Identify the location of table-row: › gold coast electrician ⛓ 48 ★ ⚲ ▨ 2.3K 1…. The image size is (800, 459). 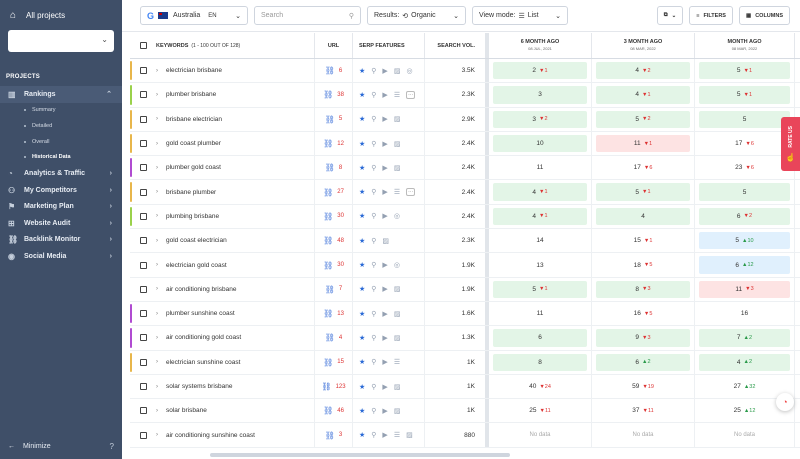
(465, 241).